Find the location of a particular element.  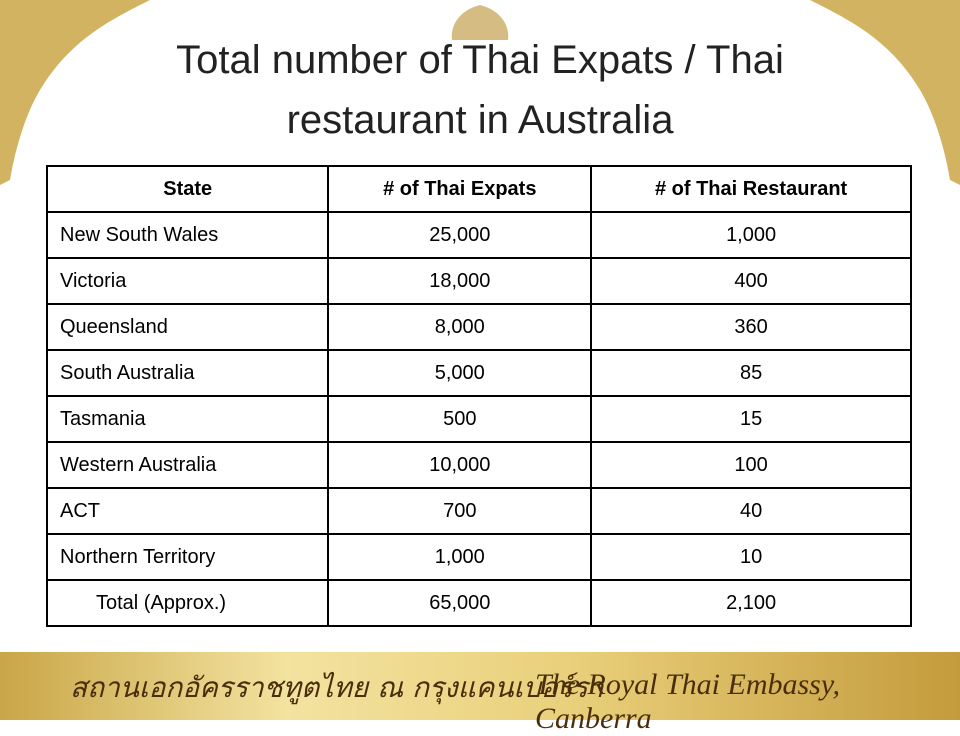

table-cell: 5,000 is located at coordinates (460, 373).